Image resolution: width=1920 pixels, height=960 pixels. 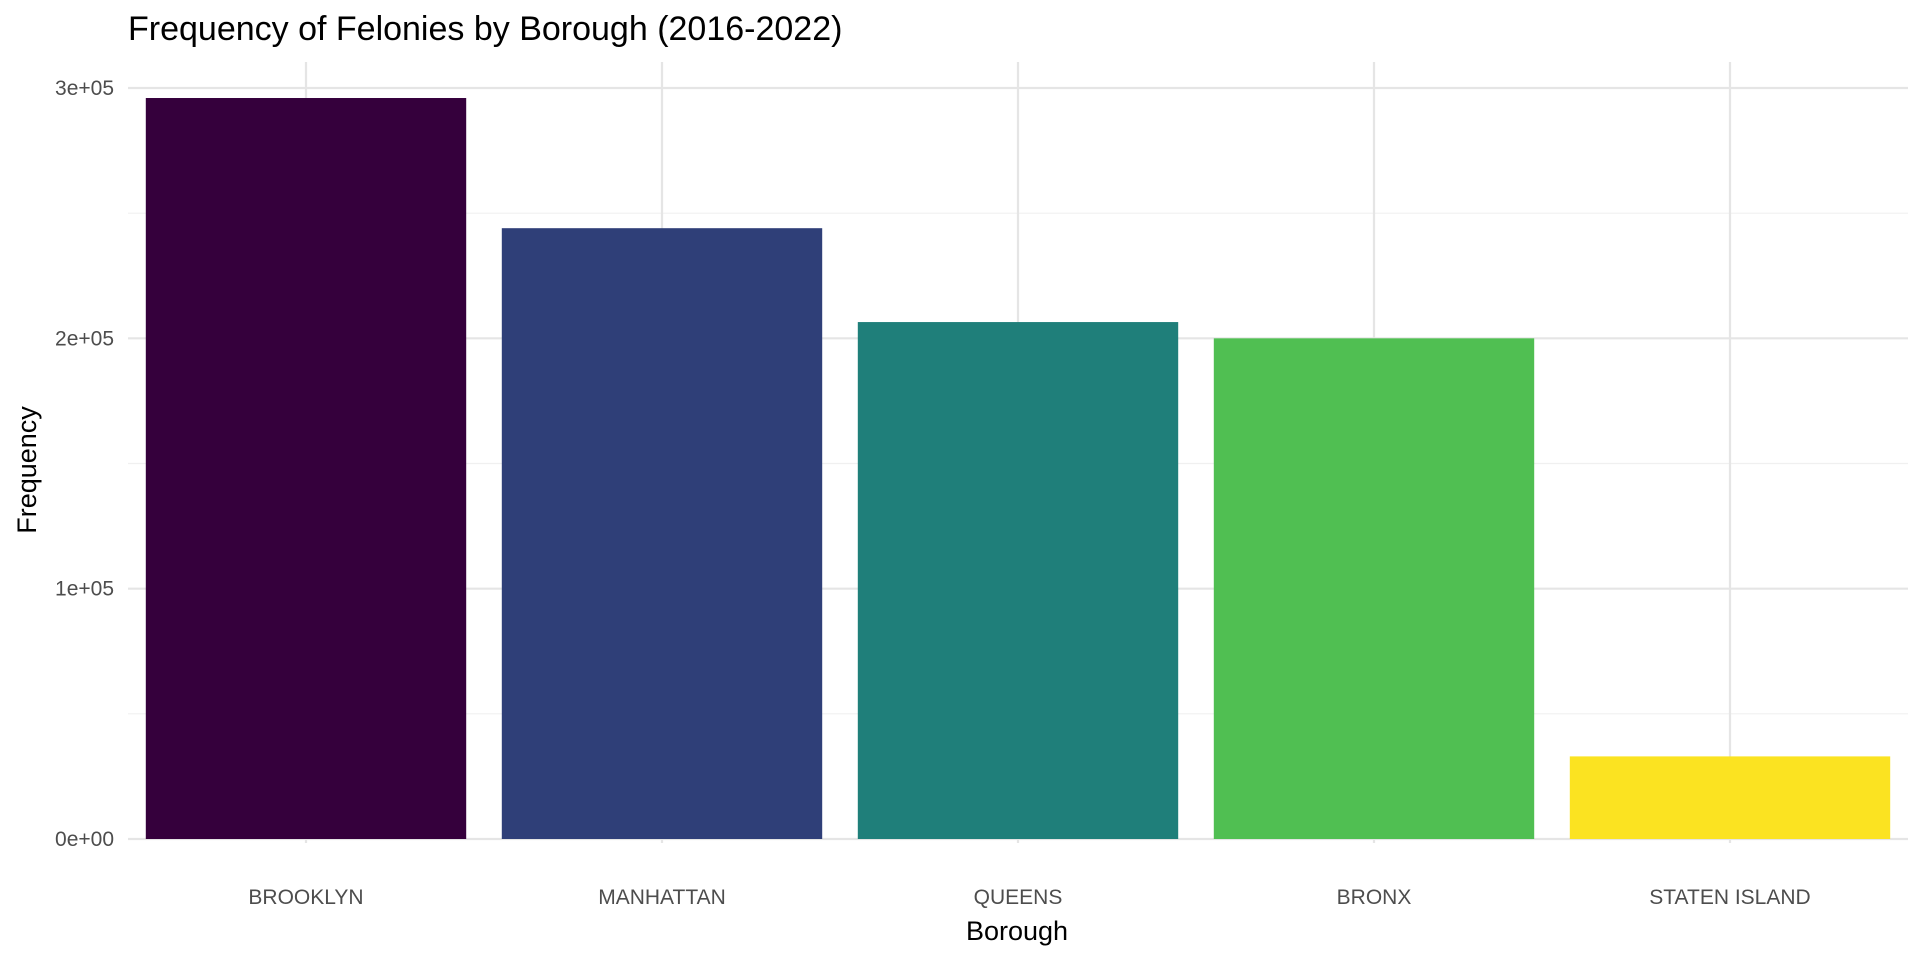 I want to click on y-tick-labels: 0e+00 1e+05 2e+05 3e+05, so click(x=84, y=464).